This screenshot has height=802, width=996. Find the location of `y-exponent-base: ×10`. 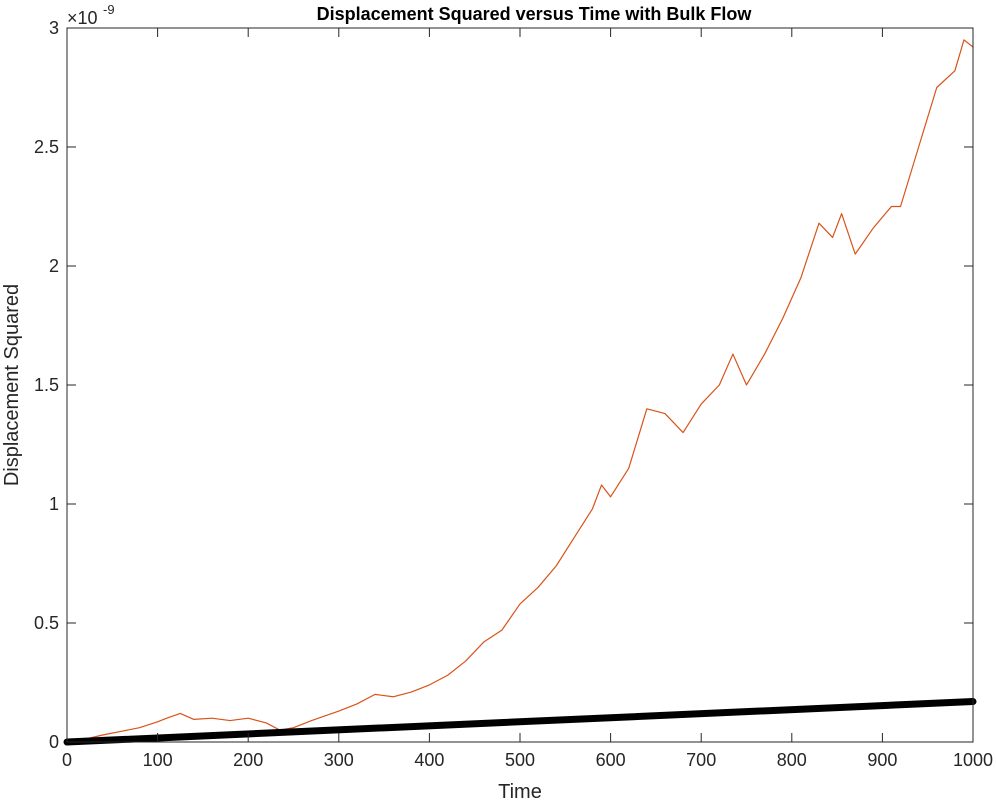

y-exponent-base: ×10 is located at coordinates (82, 18).